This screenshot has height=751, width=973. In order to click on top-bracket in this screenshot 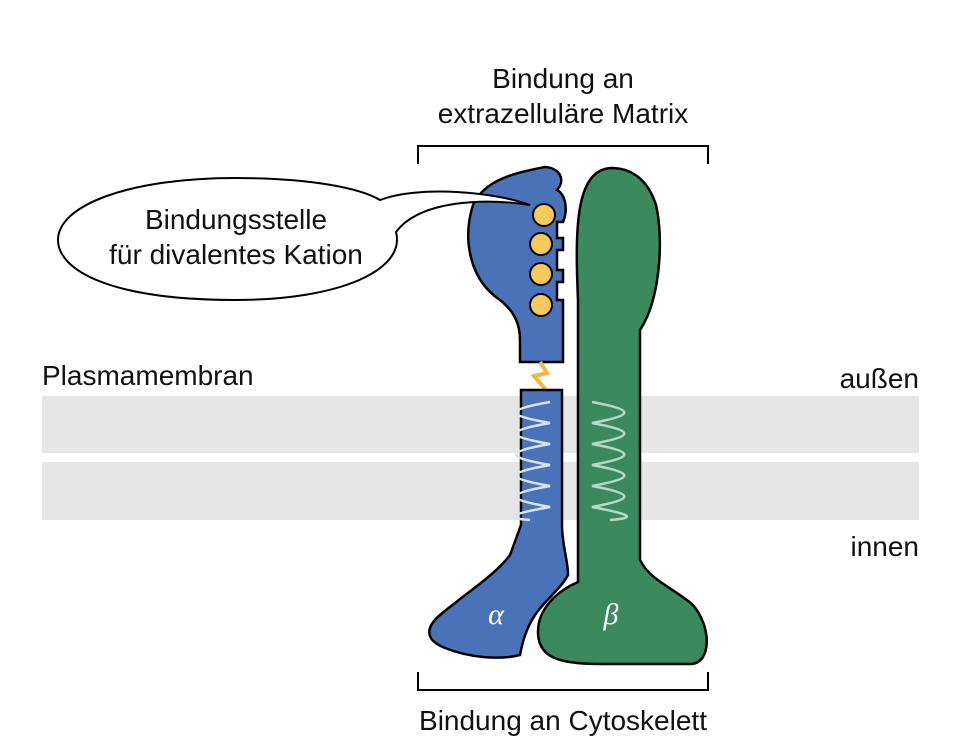, I will do `click(563, 154)`.